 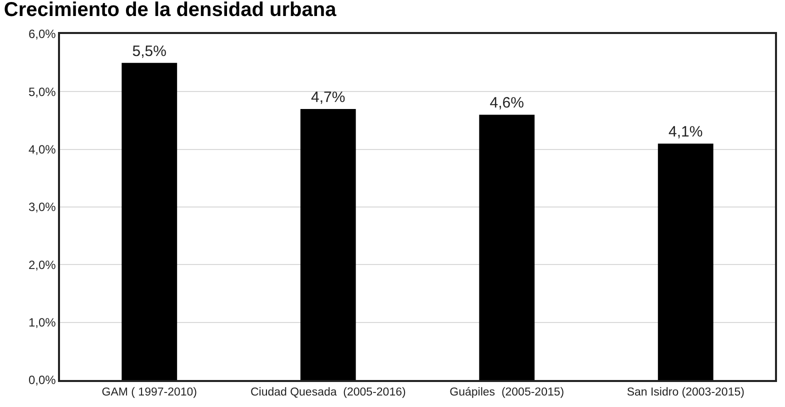 I want to click on data-label: 5,5%, so click(x=149, y=51).